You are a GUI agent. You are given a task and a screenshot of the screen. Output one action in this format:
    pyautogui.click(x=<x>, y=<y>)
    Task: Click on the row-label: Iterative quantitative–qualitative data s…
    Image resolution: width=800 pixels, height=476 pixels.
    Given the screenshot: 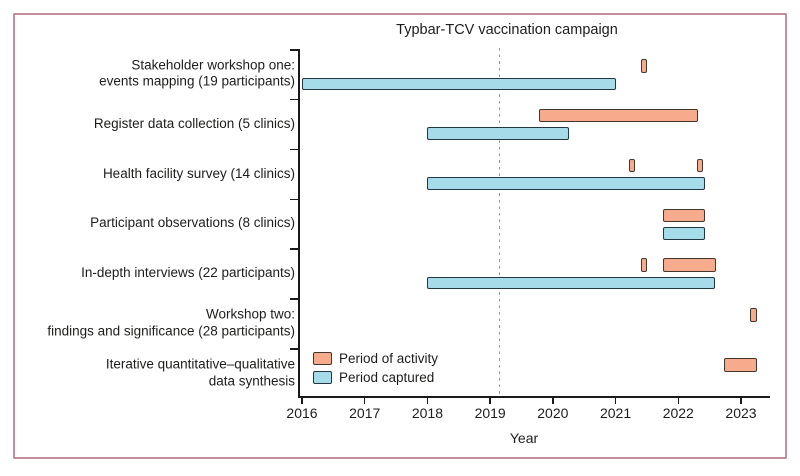 What is the action you would take?
    pyautogui.click(x=200, y=373)
    